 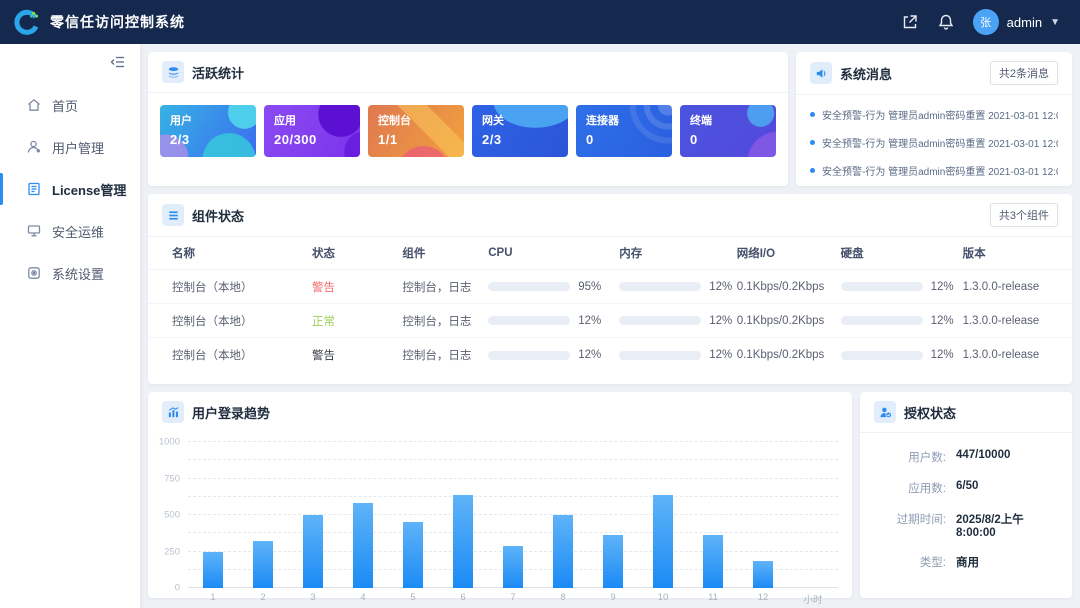 I want to click on login-trend-title: 用户登录趋势, so click(x=231, y=413).